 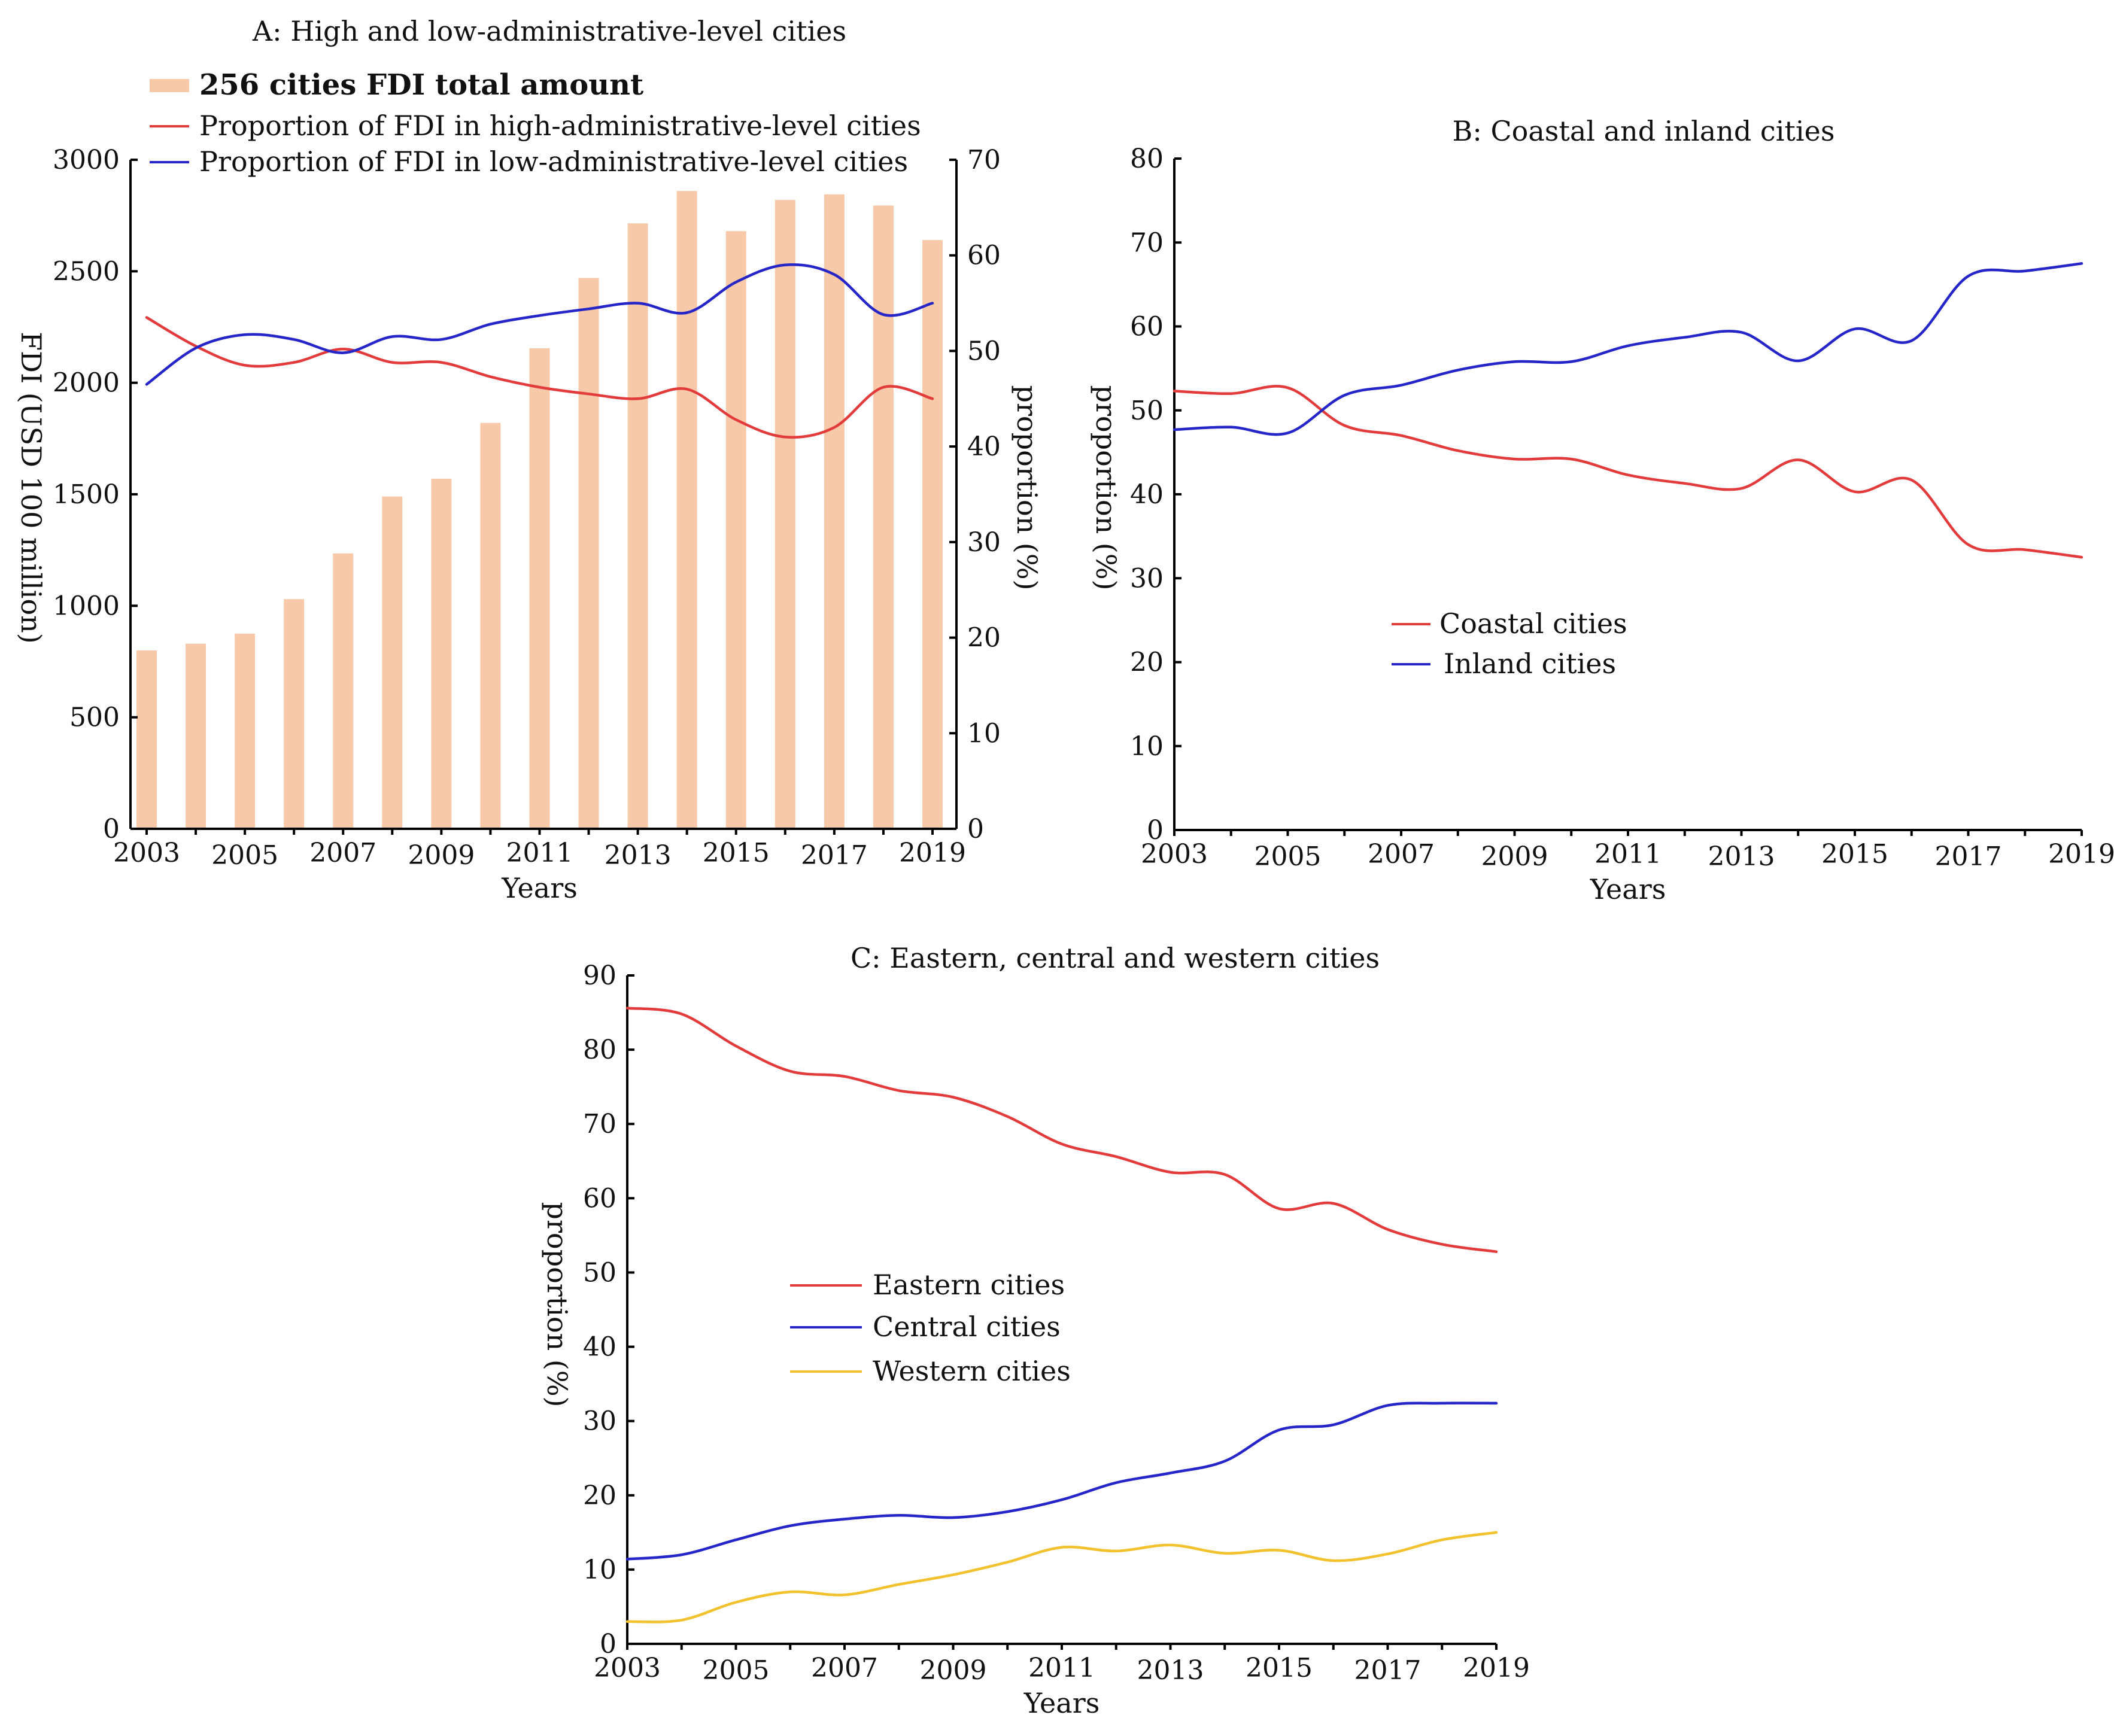 I want to click on y-left-tick-label: 2500, so click(x=86, y=271).